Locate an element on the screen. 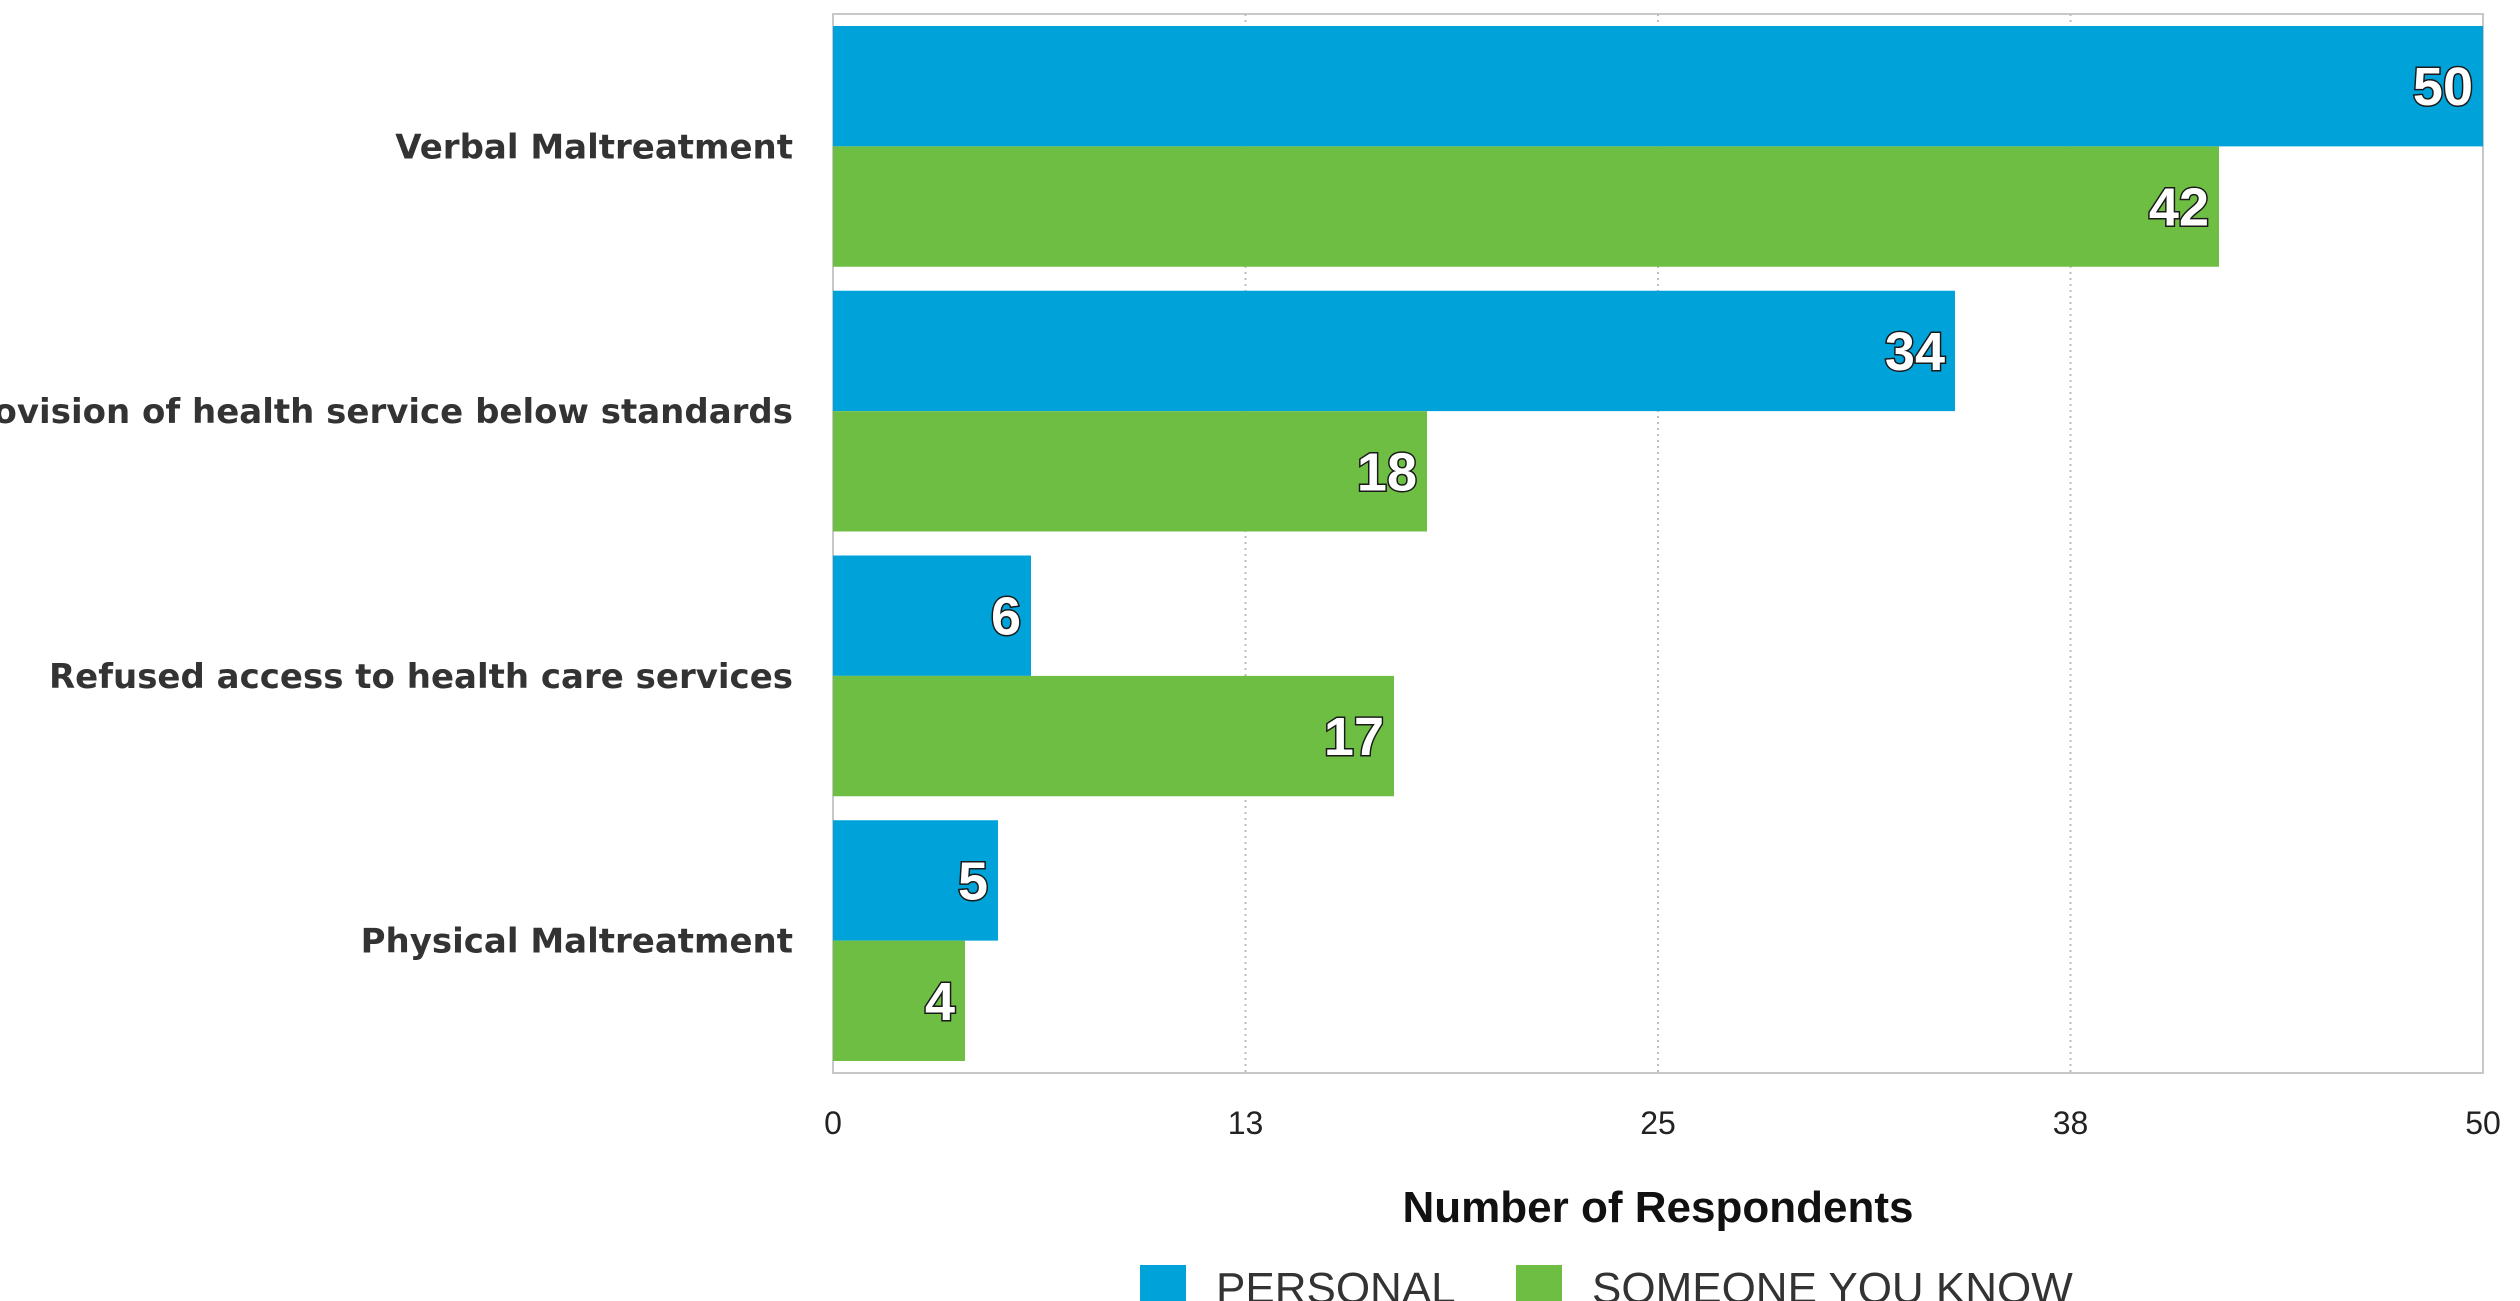 This screenshot has width=2520, height=1301. data-label: 17 is located at coordinates (1354, 737).